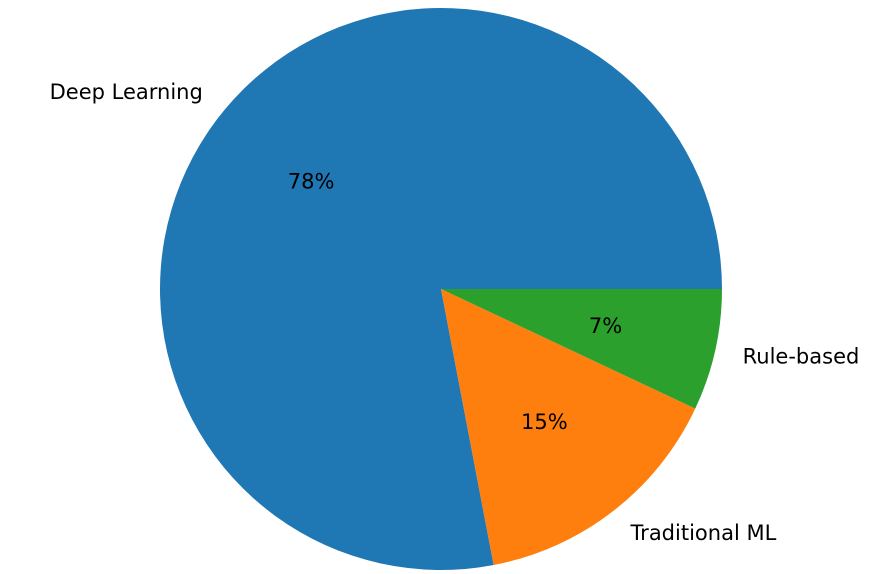 This screenshot has height=574, width=889. Describe the element at coordinates (702, 533) in the screenshot. I see `category-label-traditional-ml: Traditional ML` at that location.